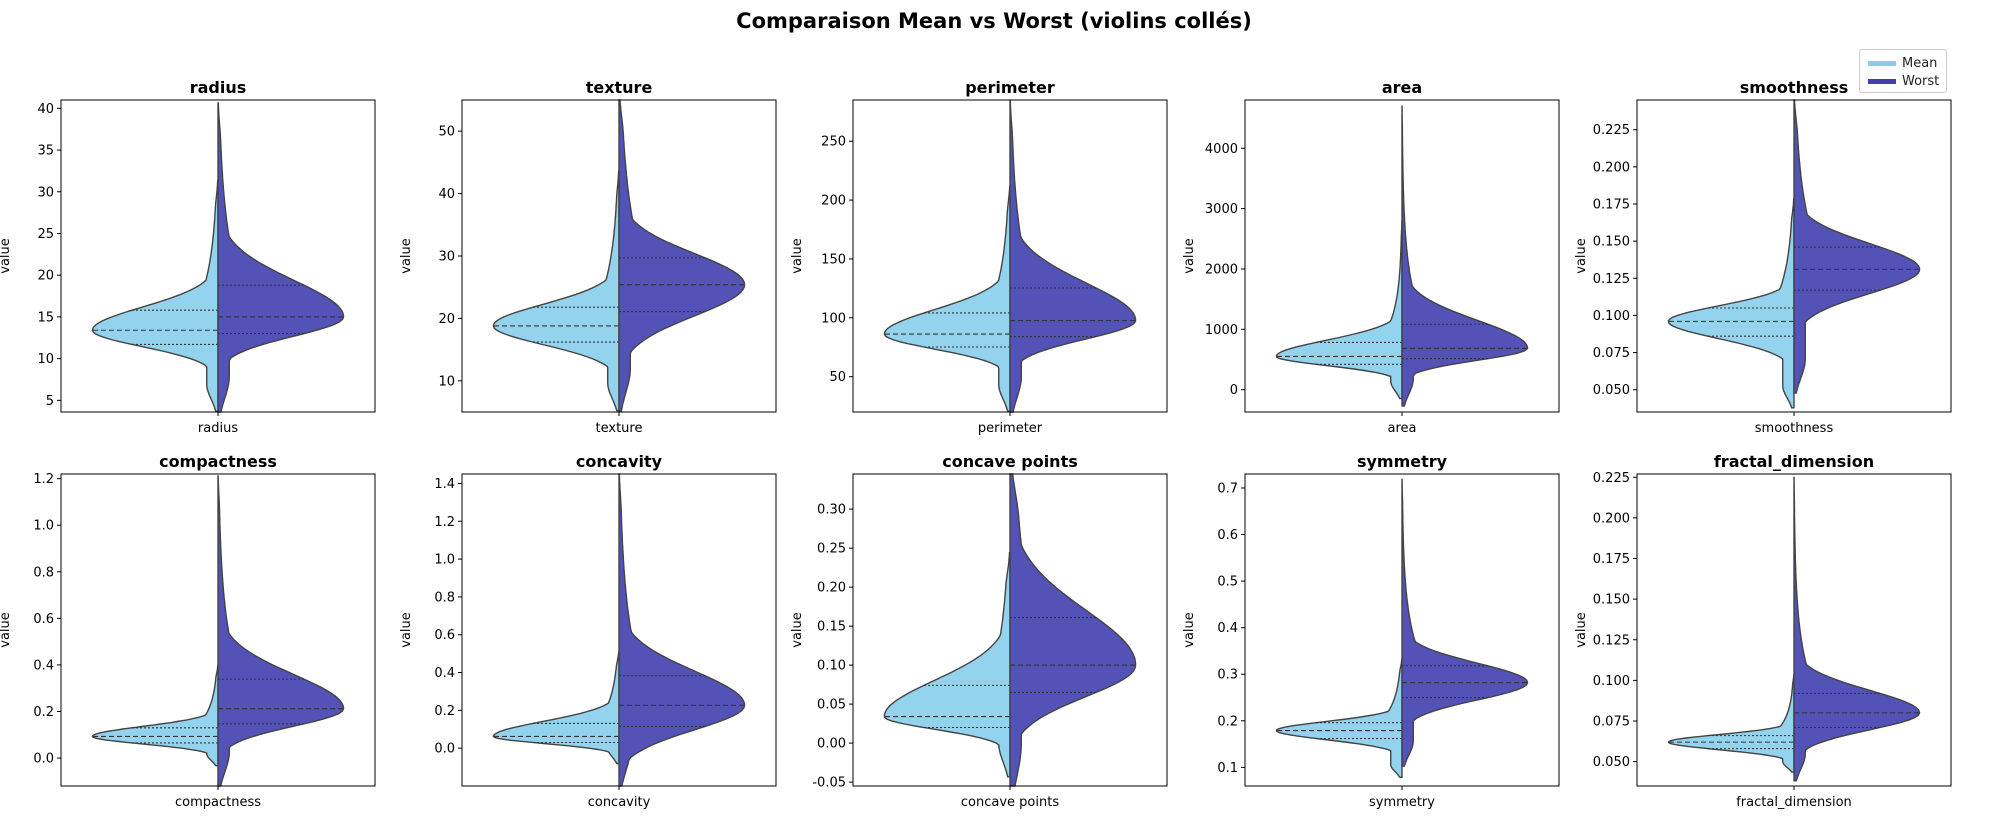  What do you see at coordinates (833, 259) in the screenshot?
I see `y-tick-label-perimeter: 150` at bounding box center [833, 259].